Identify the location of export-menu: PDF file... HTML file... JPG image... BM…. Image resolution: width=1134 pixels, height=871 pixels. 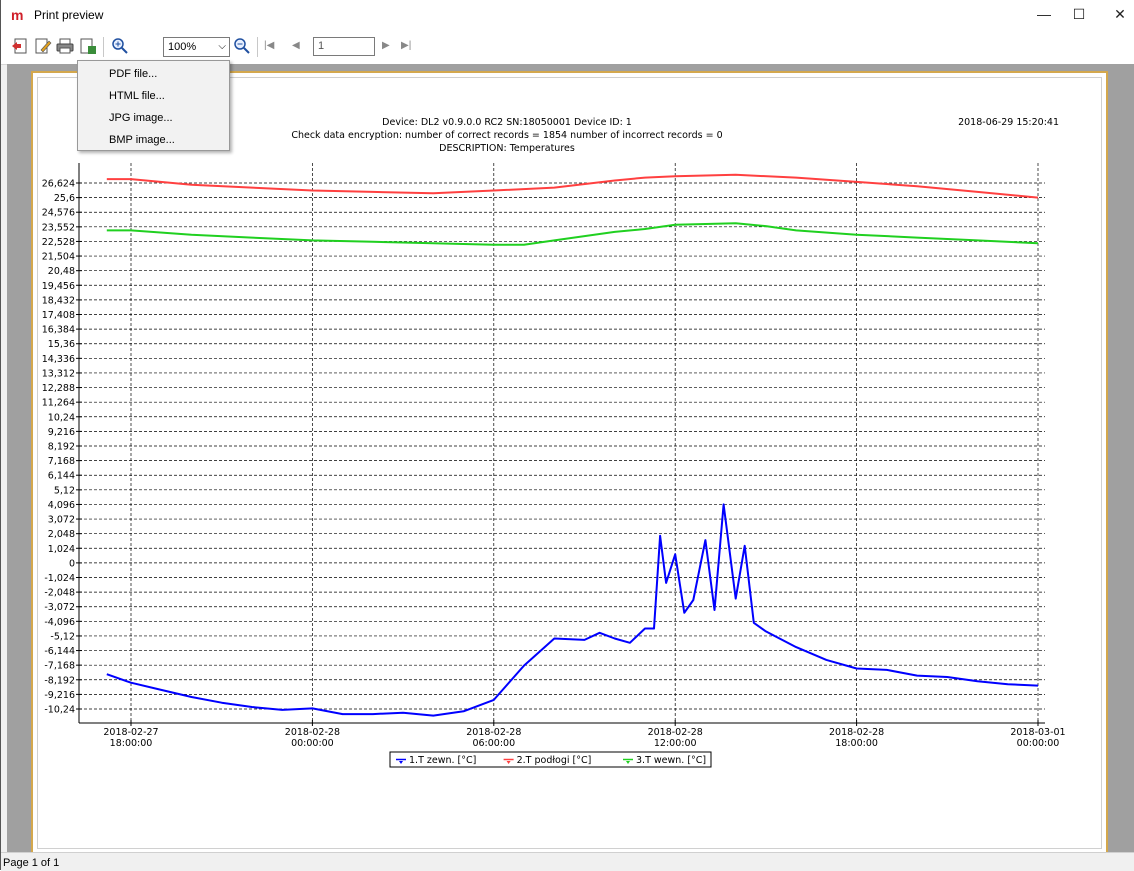
(153, 105).